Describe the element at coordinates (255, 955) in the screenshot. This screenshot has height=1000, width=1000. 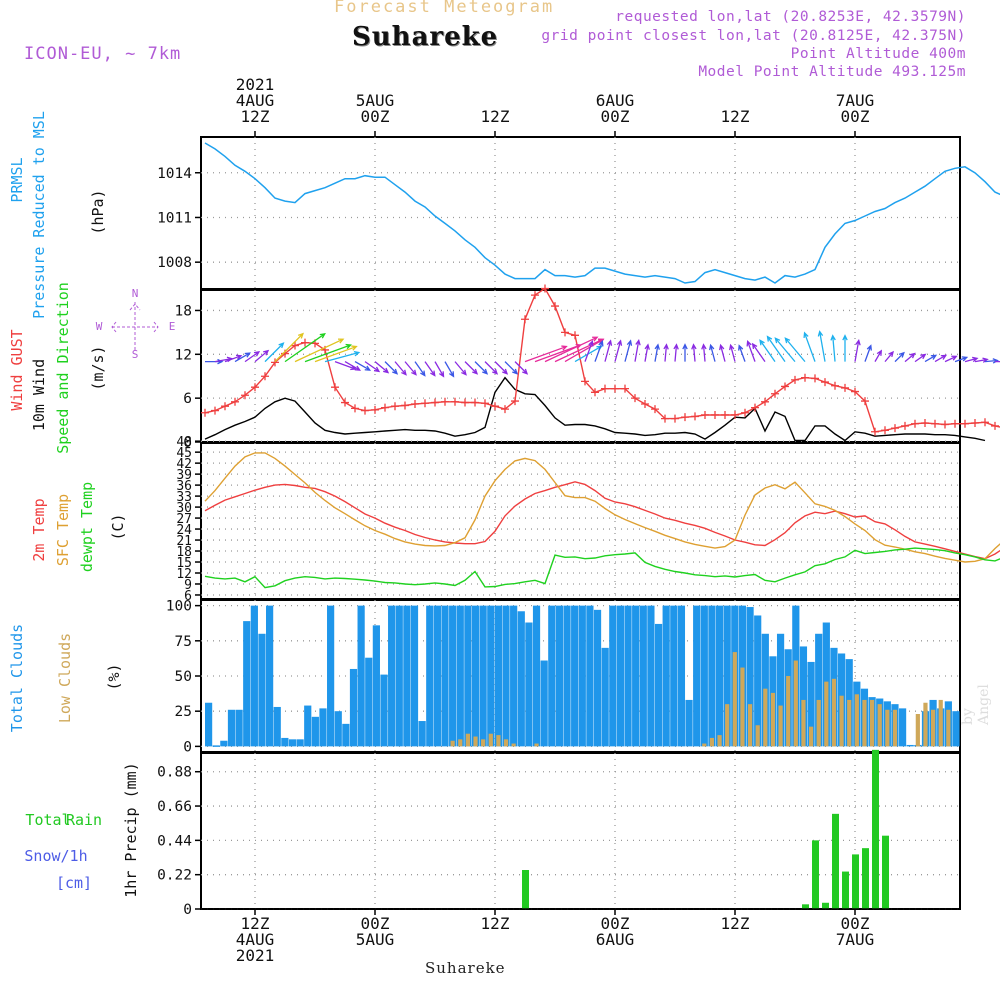
I see `time-label-bottom: 2021` at that location.